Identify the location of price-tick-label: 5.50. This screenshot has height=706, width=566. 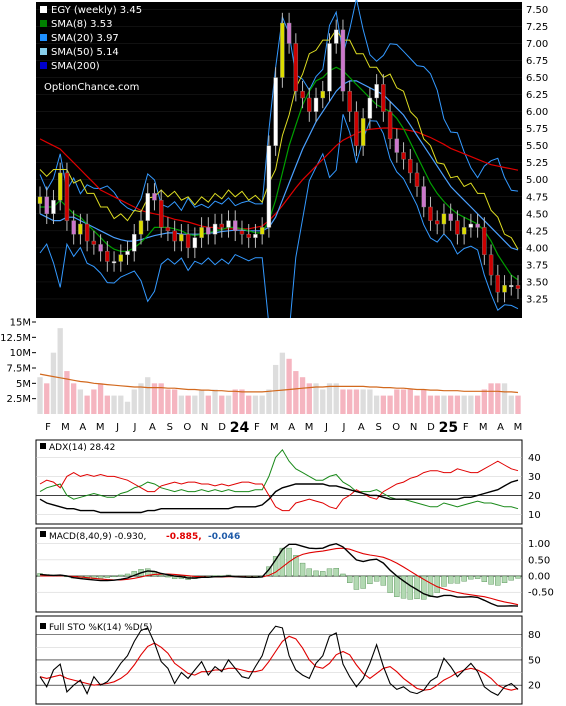
(537, 146).